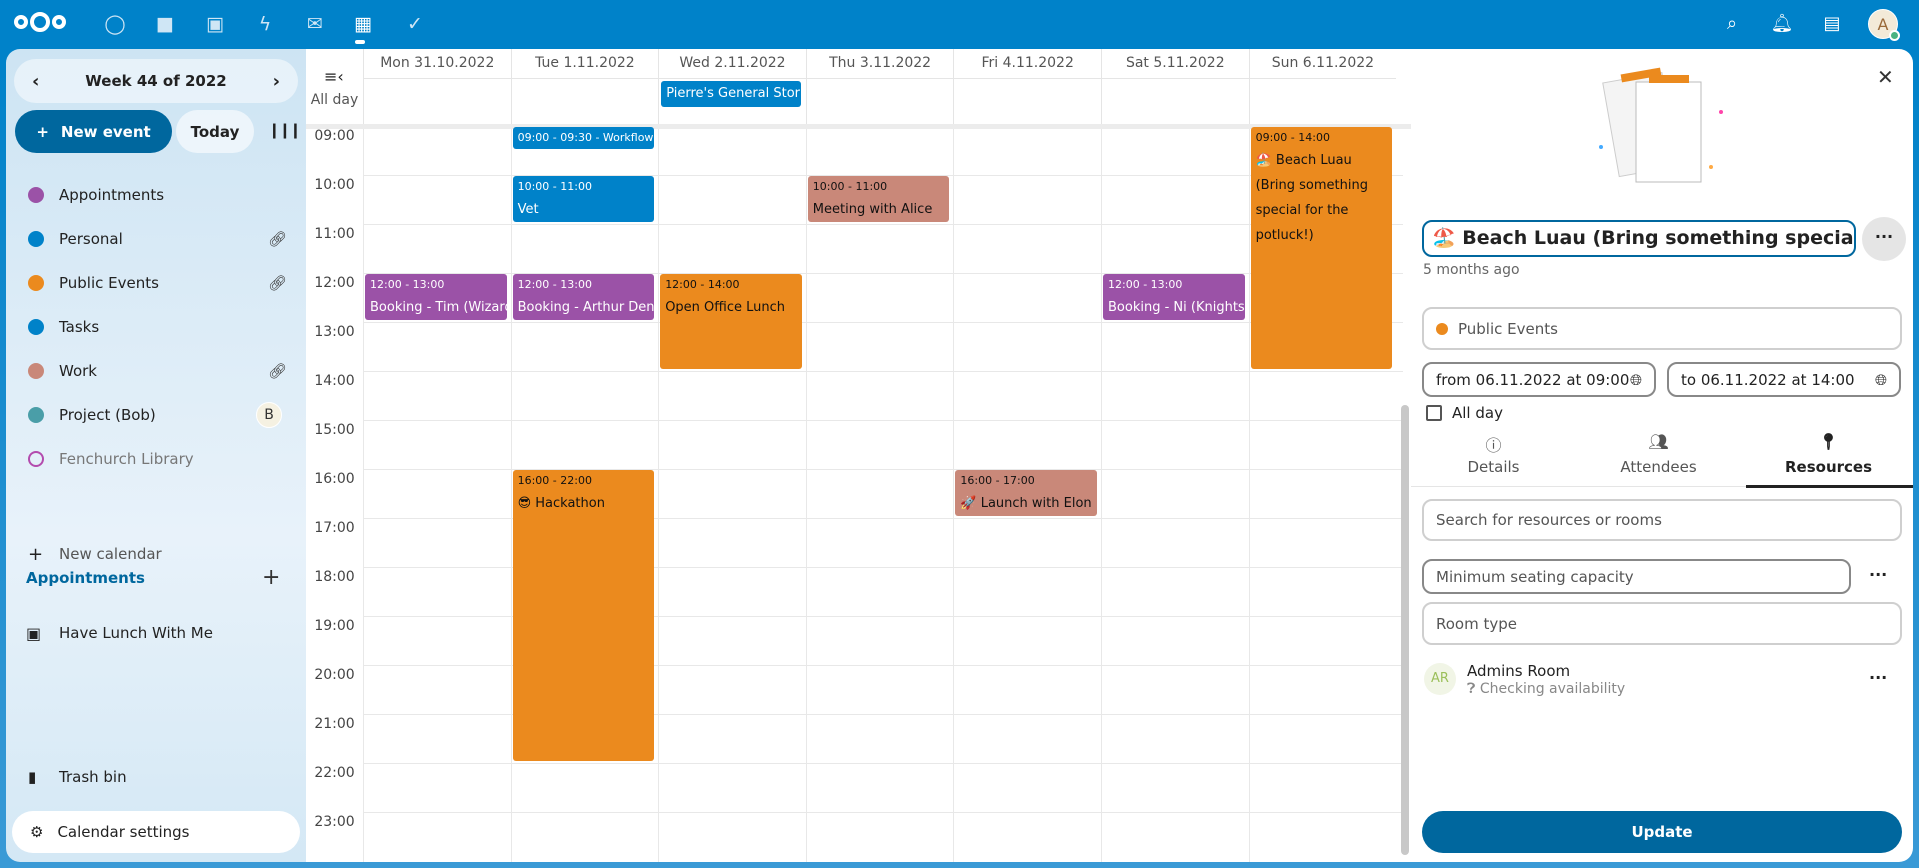 The height and width of the screenshot is (868, 1919). Describe the element at coordinates (583, 138) in the screenshot. I see `calendar-event: 09:00 - 09:30 - Workflow` at that location.